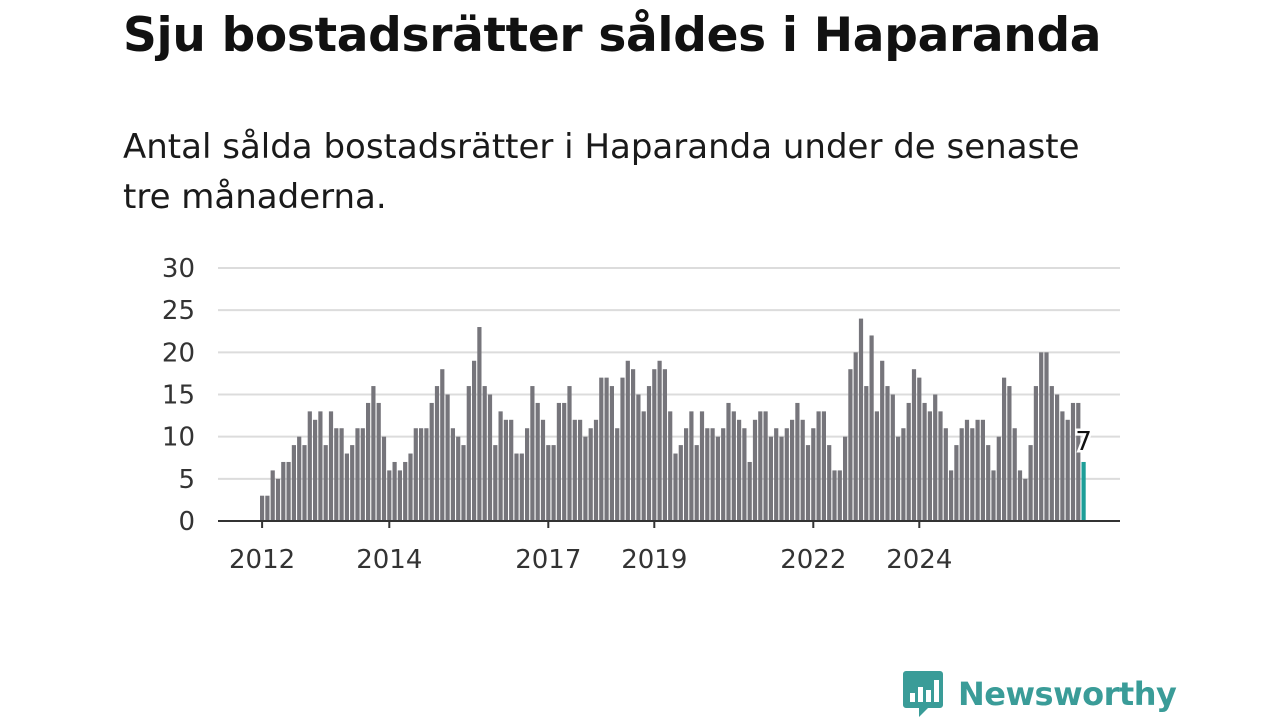  I want to click on newsworthy-icon, so click(923, 694).